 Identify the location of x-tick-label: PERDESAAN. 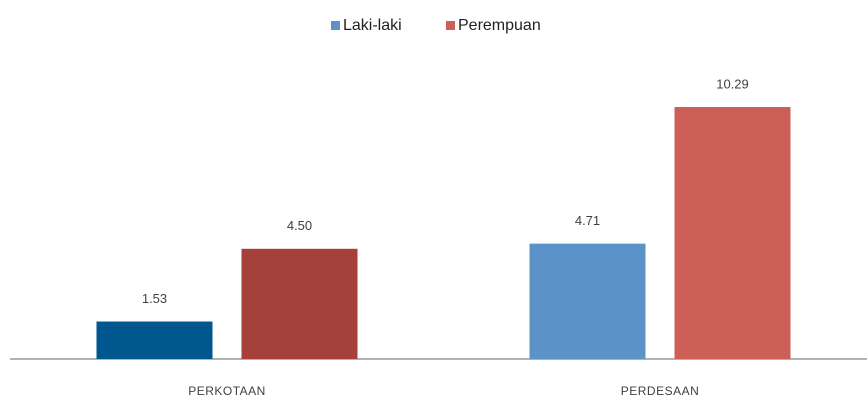
(660, 391).